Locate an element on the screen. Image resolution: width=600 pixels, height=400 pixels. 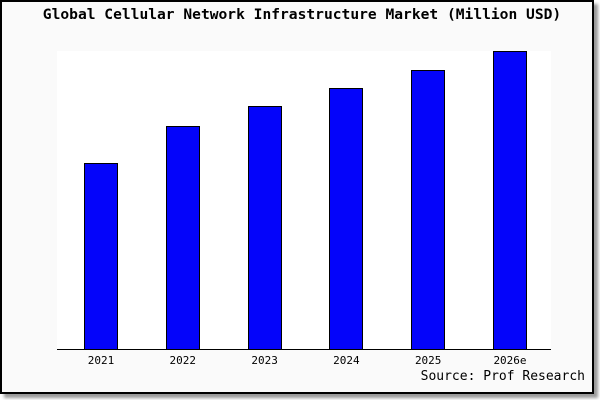
x-tick-label-2026e: 2026e is located at coordinates (510, 360).